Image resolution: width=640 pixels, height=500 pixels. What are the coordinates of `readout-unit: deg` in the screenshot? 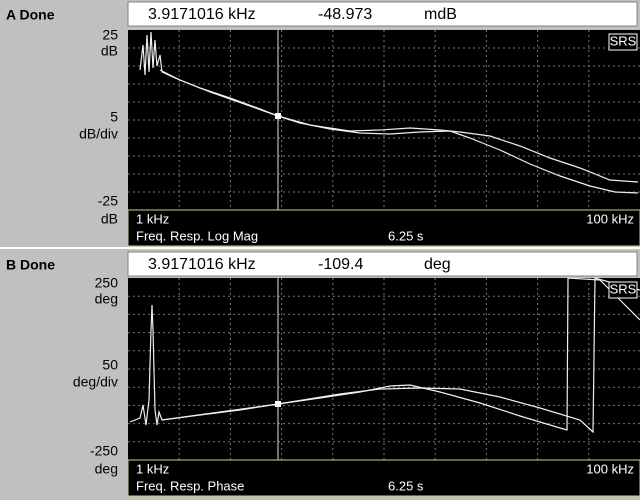 It's located at (437, 264).